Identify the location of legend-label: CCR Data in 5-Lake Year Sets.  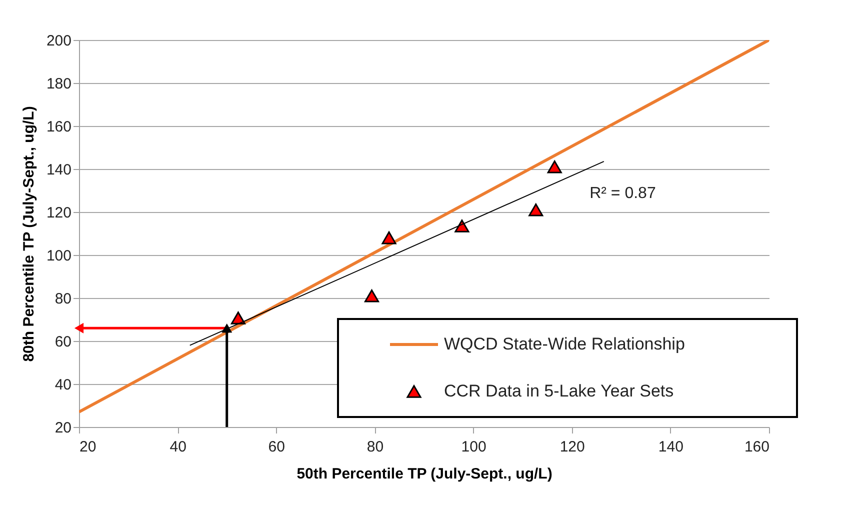
(559, 391).